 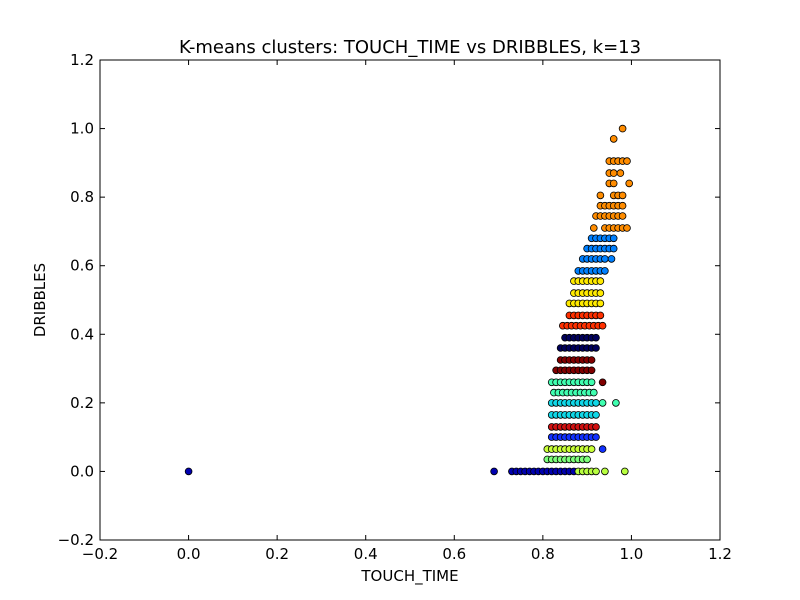 I want to click on x-axis-label: TOUCH_TIME, so click(x=409, y=576).